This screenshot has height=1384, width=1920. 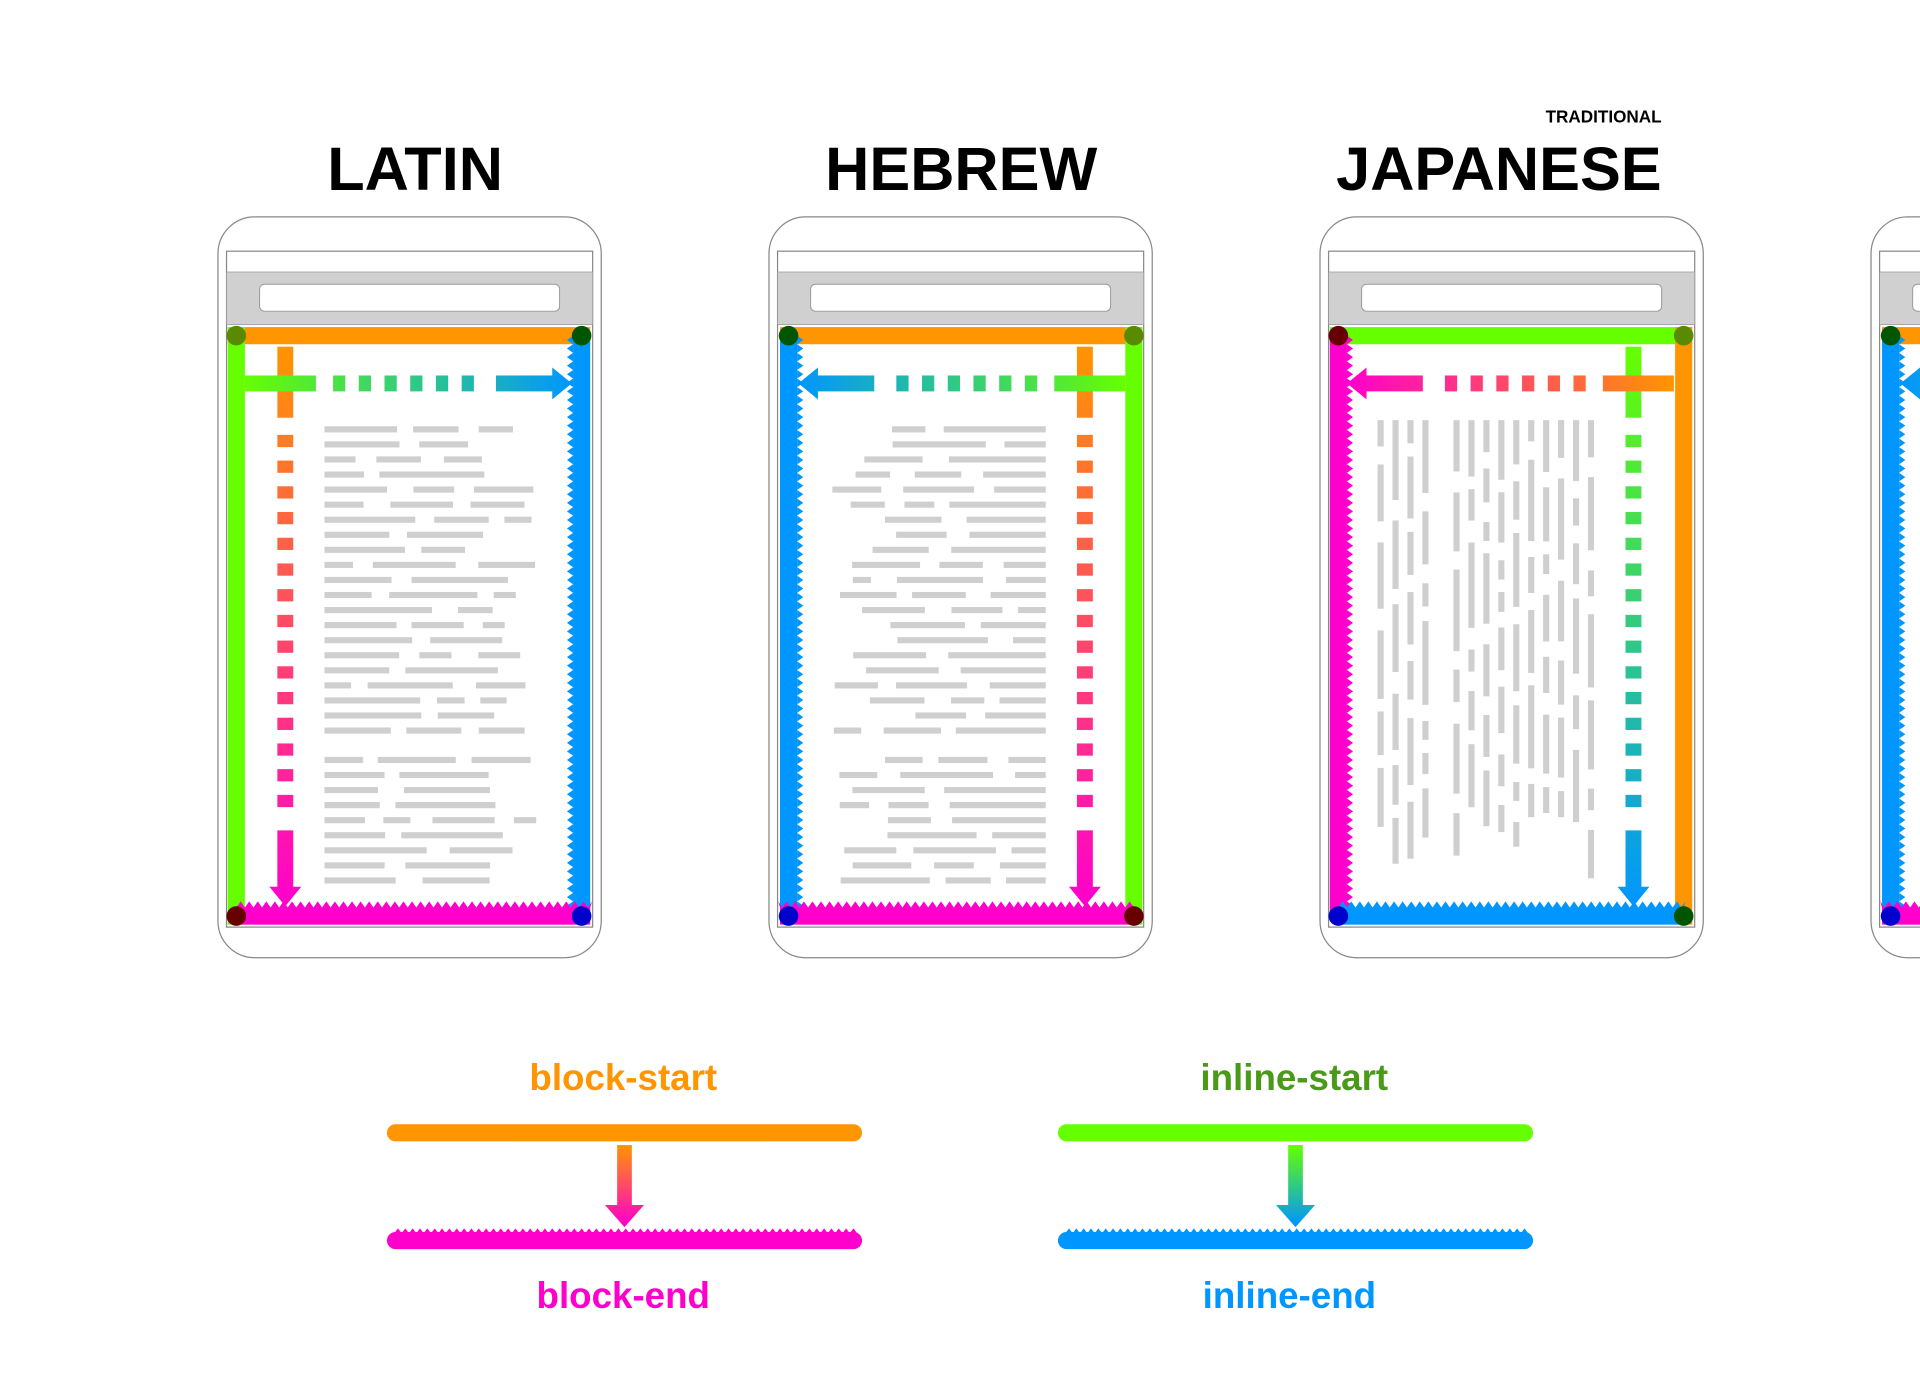 What do you see at coordinates (800, 626) in the screenshot?
I see `inline-end-edge-teeth` at bounding box center [800, 626].